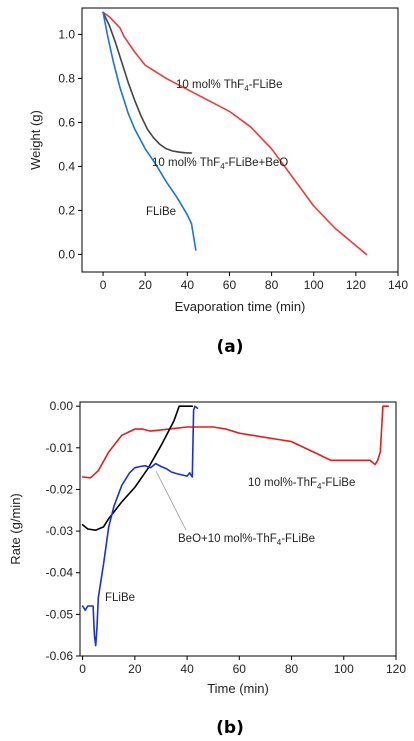  I want to click on chart-a-x-tick-label: 40, so click(188, 285).